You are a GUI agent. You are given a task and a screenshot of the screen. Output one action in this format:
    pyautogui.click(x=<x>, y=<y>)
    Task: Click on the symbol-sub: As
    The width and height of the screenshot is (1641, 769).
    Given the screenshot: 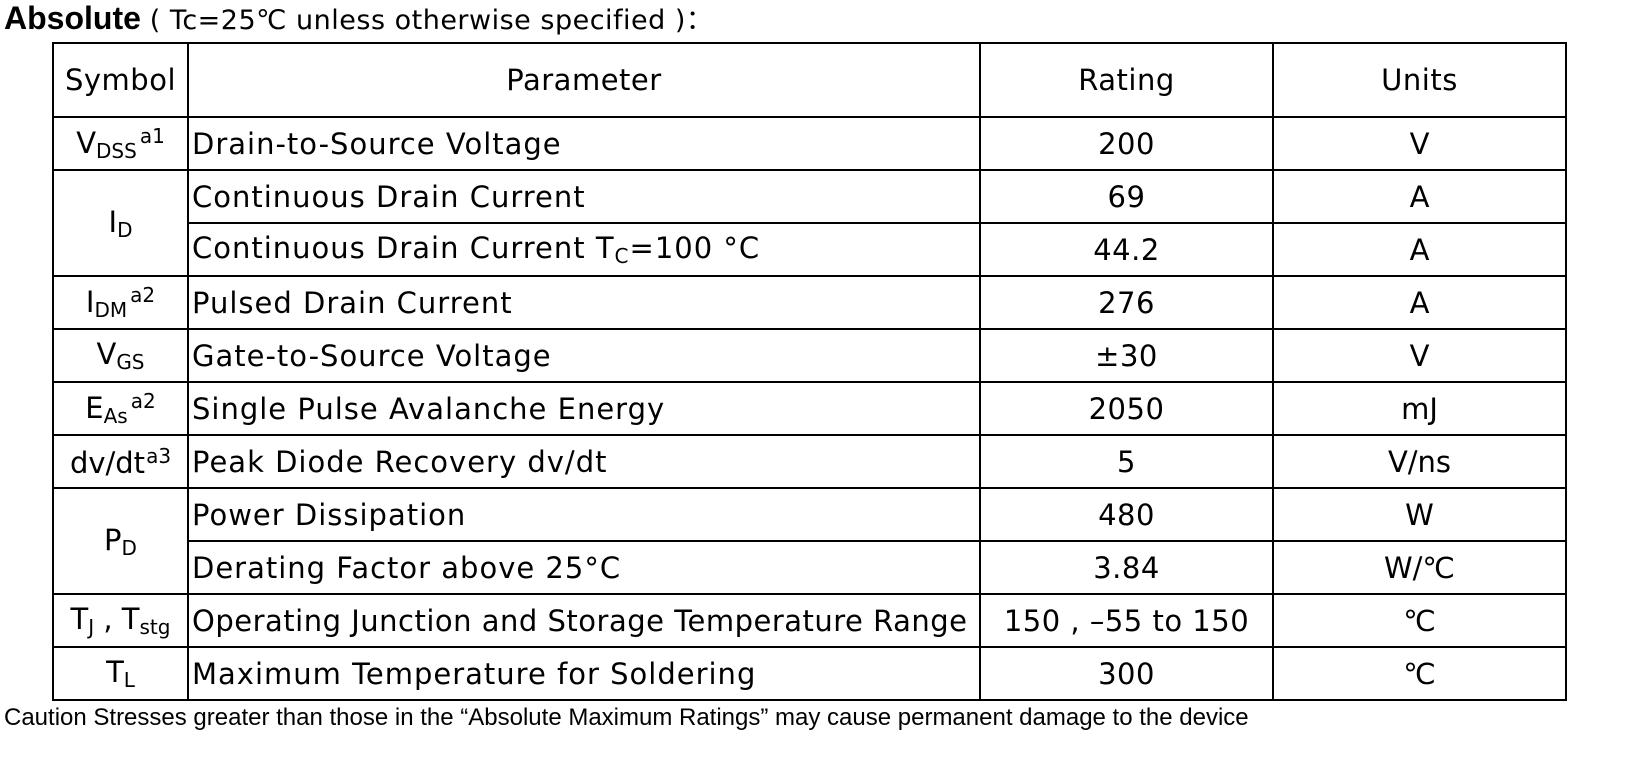 What is the action you would take?
    pyautogui.click(x=115, y=416)
    